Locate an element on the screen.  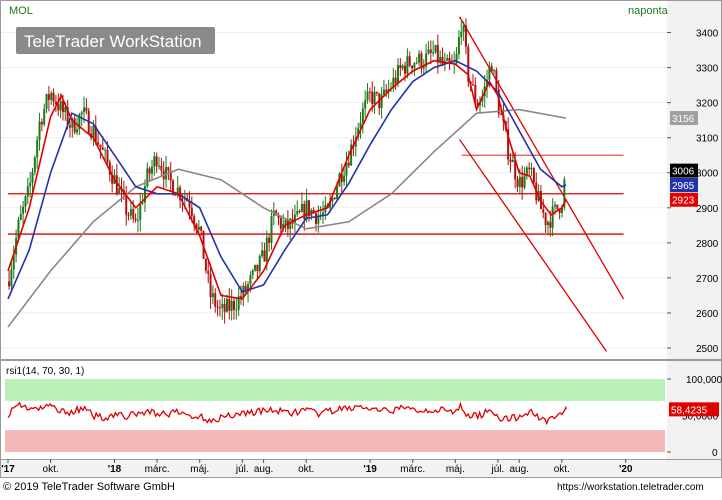
x-tick-label: máj. is located at coordinates (199, 469).